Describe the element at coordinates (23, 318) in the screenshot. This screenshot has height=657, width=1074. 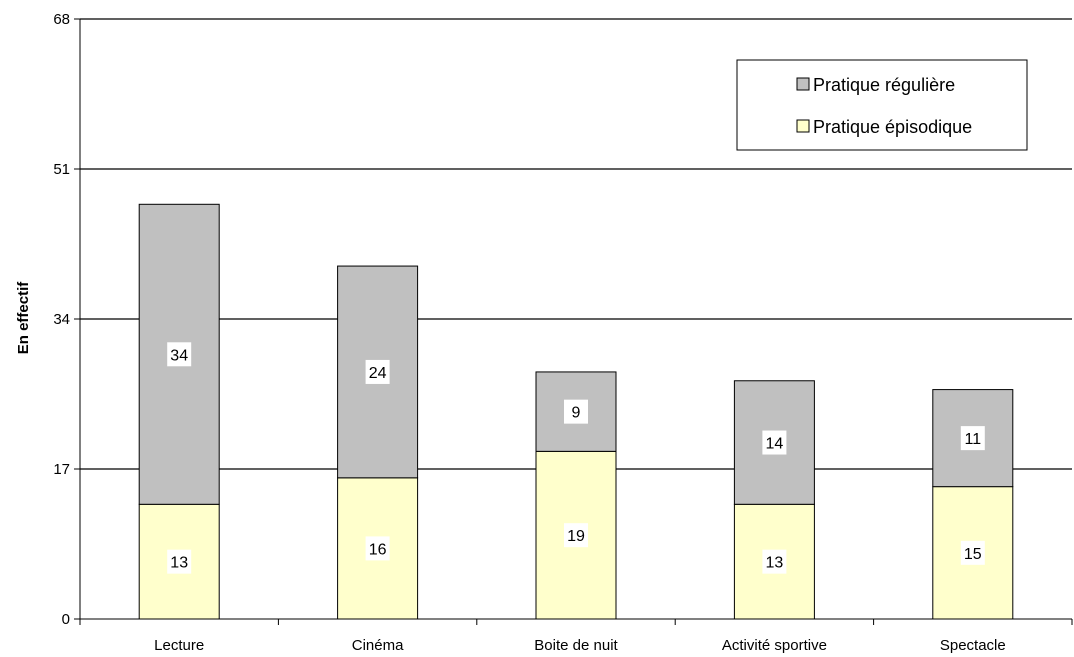
I see `y-axis-title: En effectif` at that location.